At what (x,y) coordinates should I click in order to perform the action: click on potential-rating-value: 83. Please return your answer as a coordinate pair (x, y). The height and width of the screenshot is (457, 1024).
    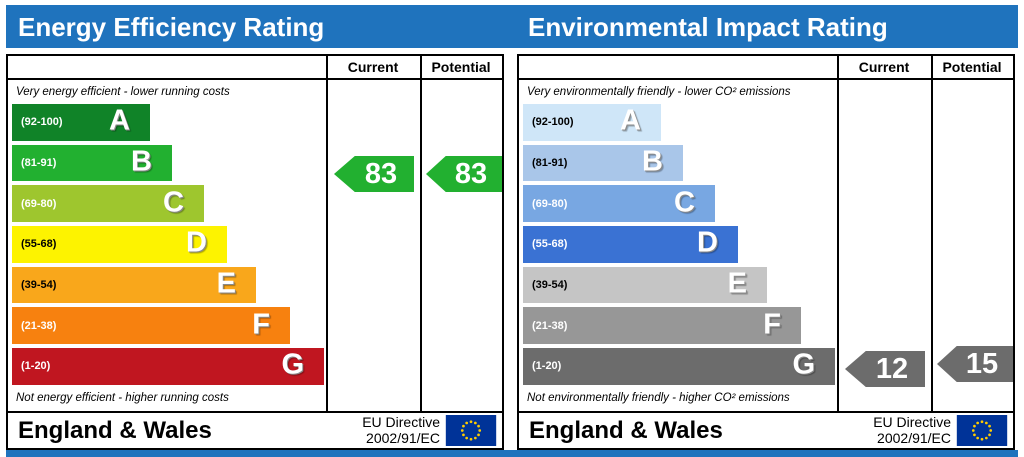
    Looking at the image, I should click on (471, 173).